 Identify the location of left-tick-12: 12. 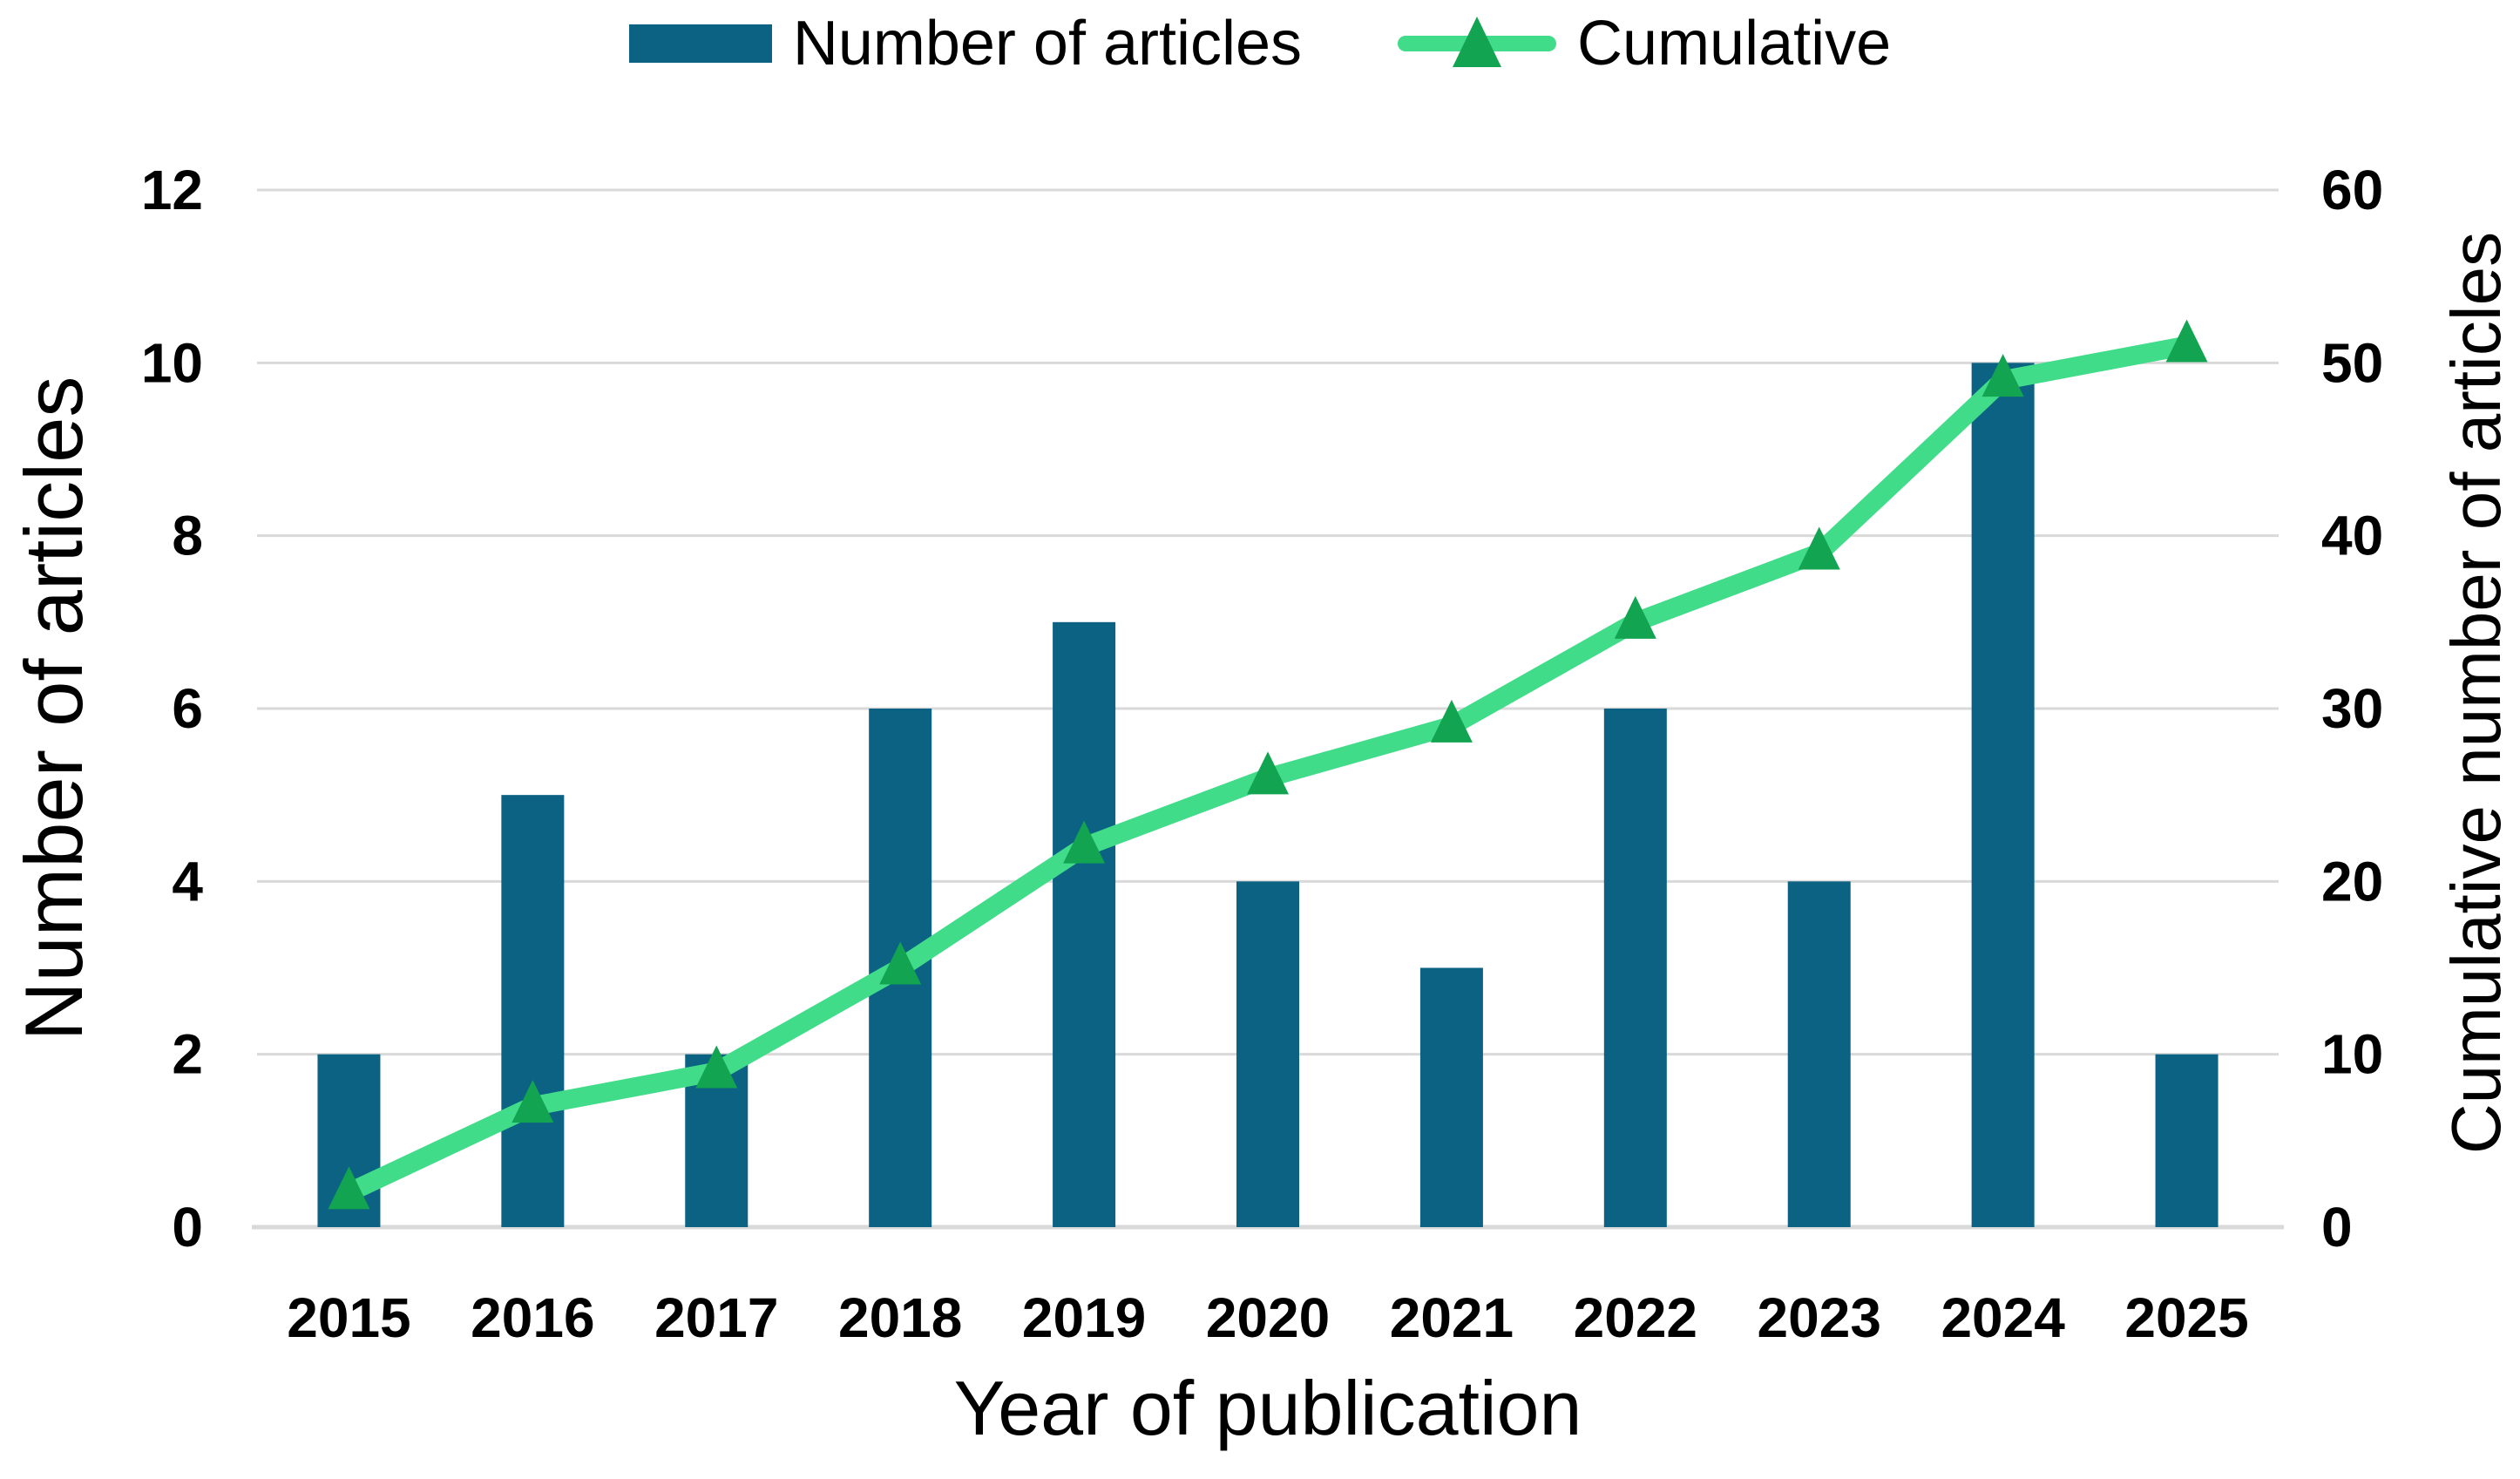
(172, 190).